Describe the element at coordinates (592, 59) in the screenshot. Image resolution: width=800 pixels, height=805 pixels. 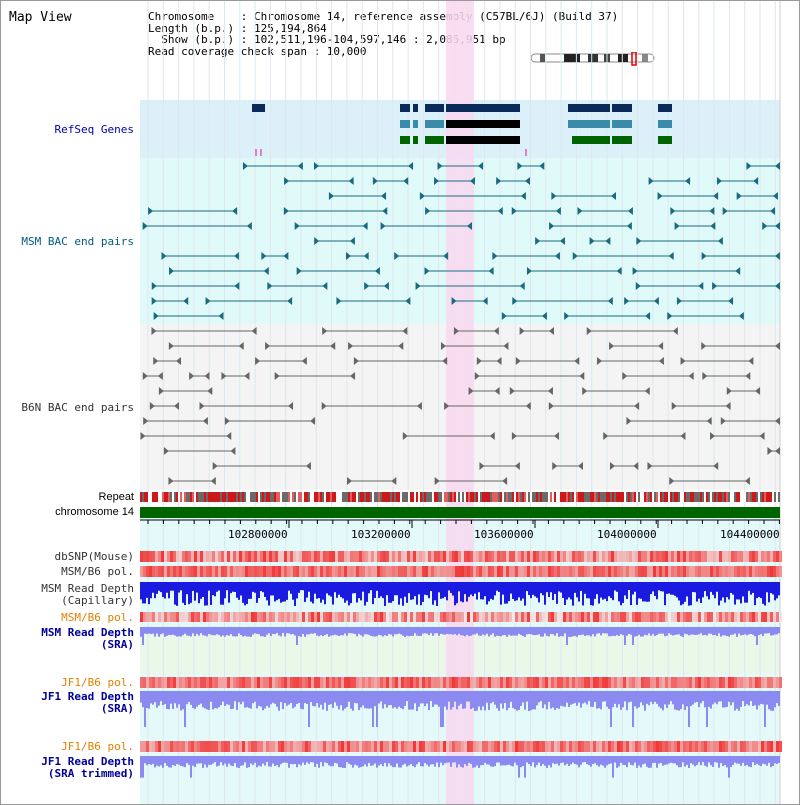
I see `chromosome-ideogram` at that location.